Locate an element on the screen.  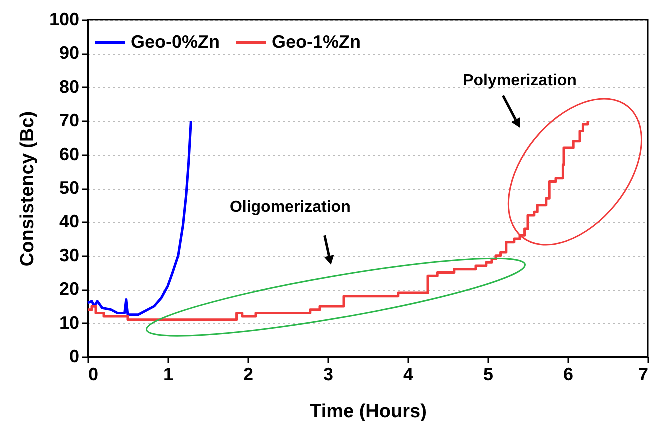
y-tick-label: 70 is located at coordinates (69, 120).